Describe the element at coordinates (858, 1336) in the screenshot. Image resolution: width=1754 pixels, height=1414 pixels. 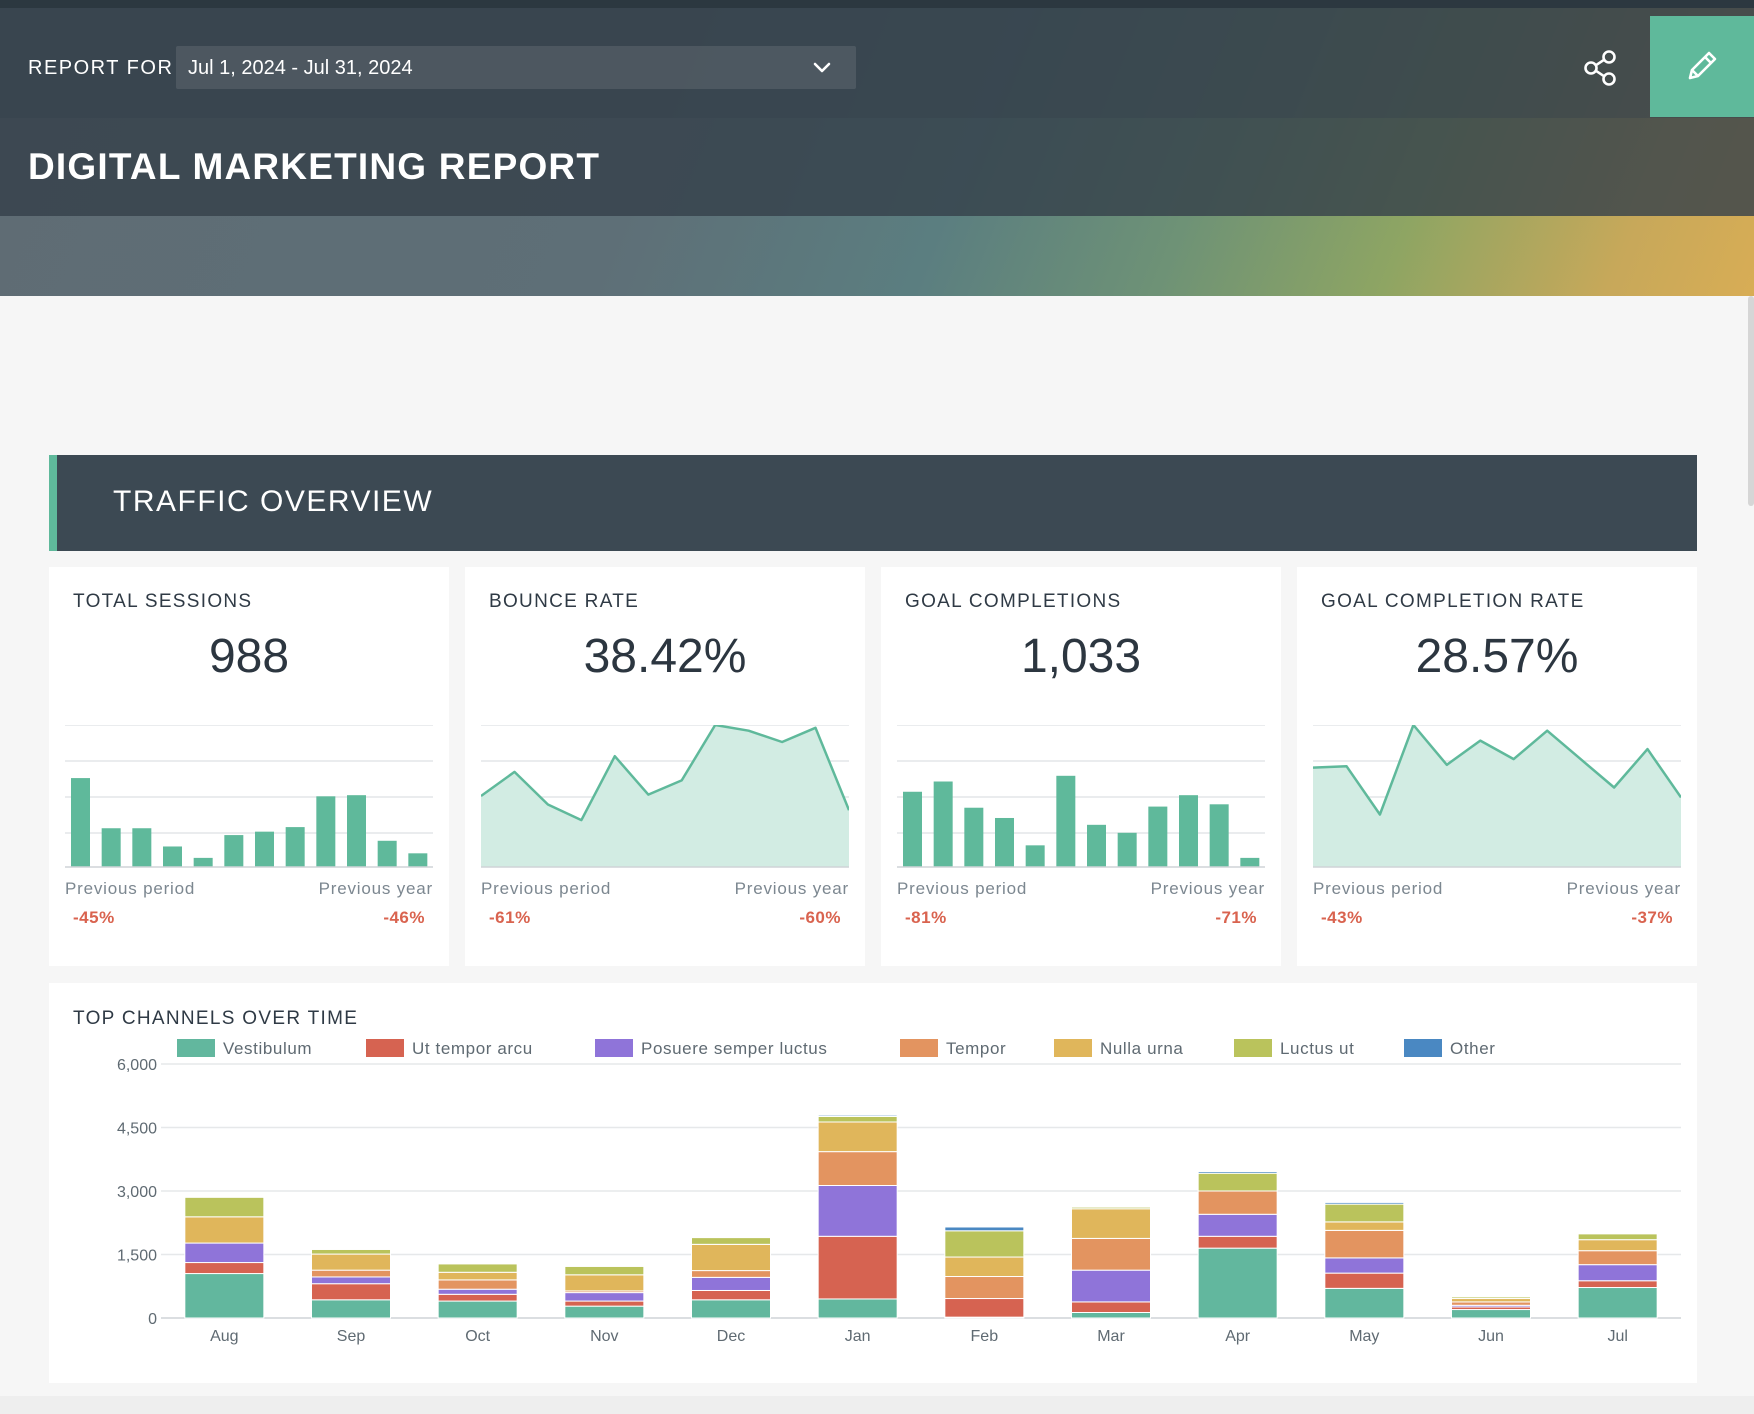
I see `x-tick-label: Jan` at that location.